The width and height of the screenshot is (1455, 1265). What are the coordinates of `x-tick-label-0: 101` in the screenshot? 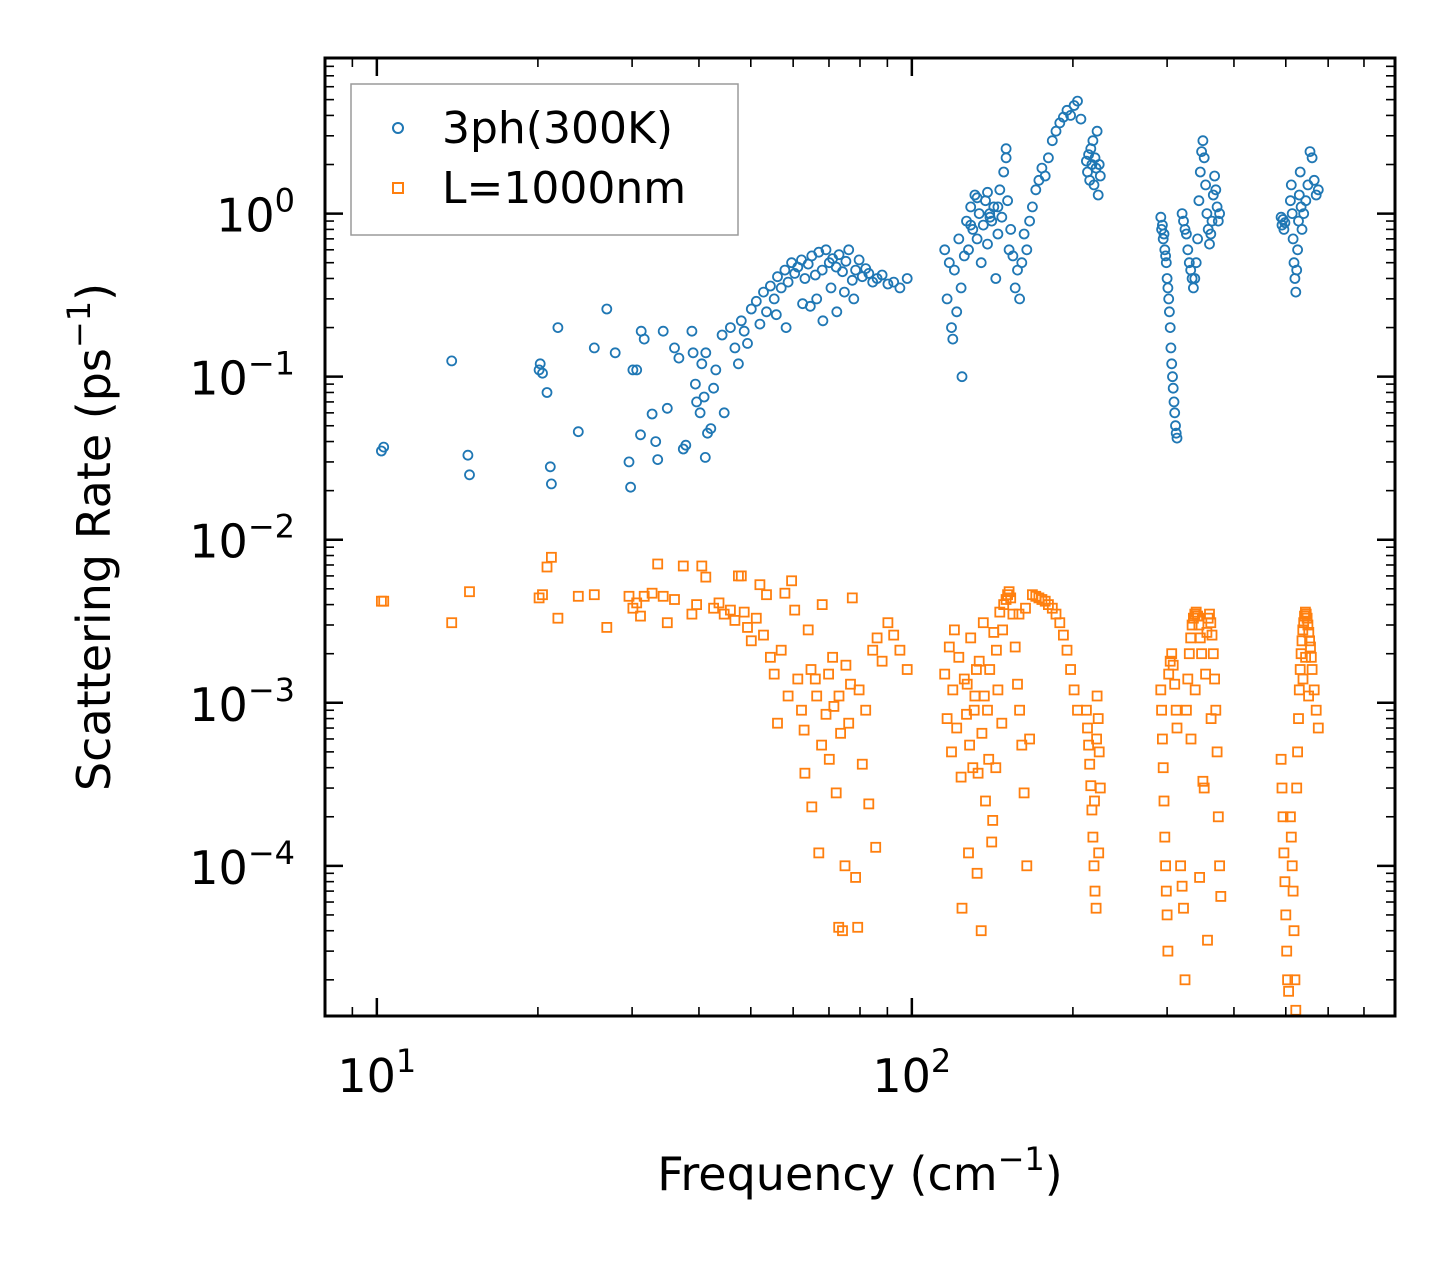 It's located at (376, 1072).